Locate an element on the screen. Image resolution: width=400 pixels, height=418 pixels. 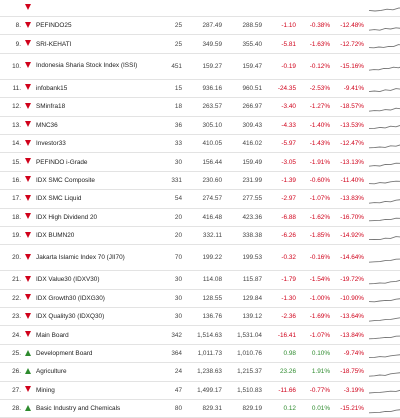
trend-sparkline is located at coordinates (384, 282).